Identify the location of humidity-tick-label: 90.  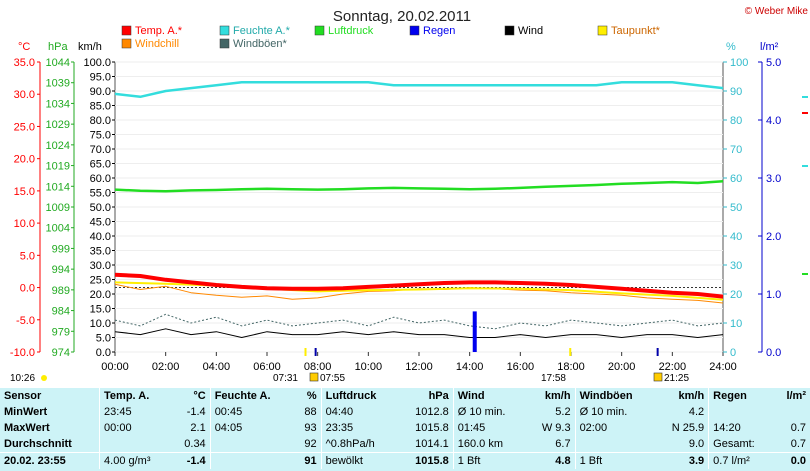
(736, 92).